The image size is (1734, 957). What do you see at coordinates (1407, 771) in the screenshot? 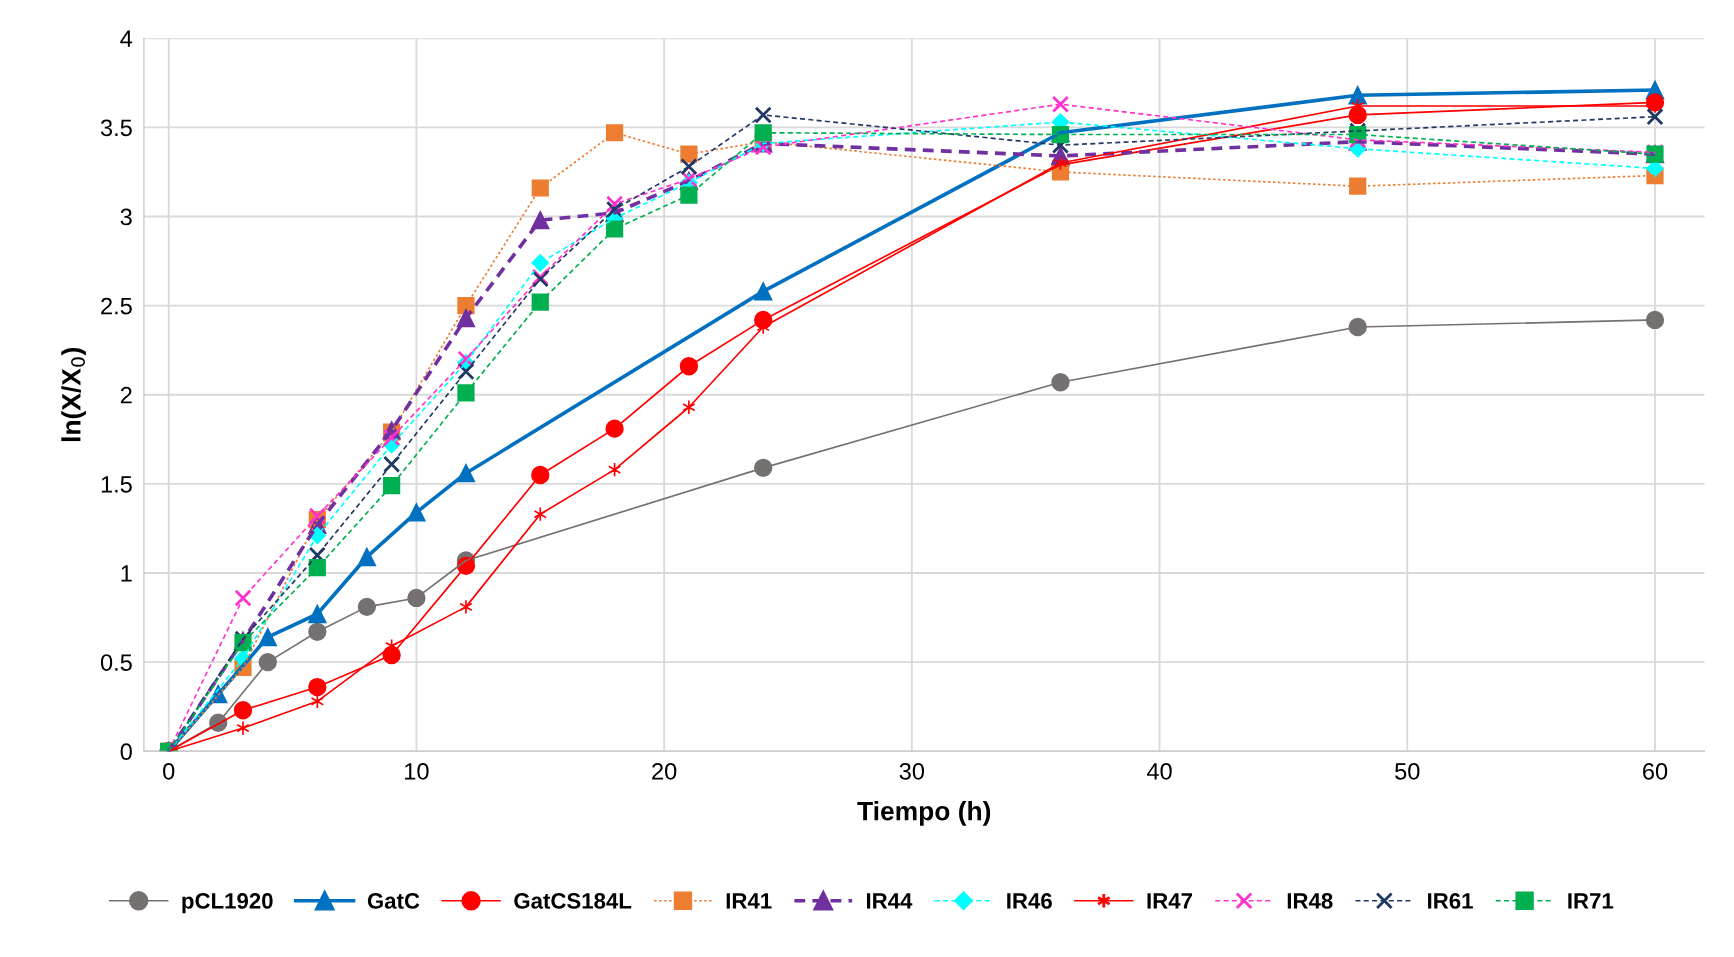
I see `x-tick-label: 50` at bounding box center [1407, 771].